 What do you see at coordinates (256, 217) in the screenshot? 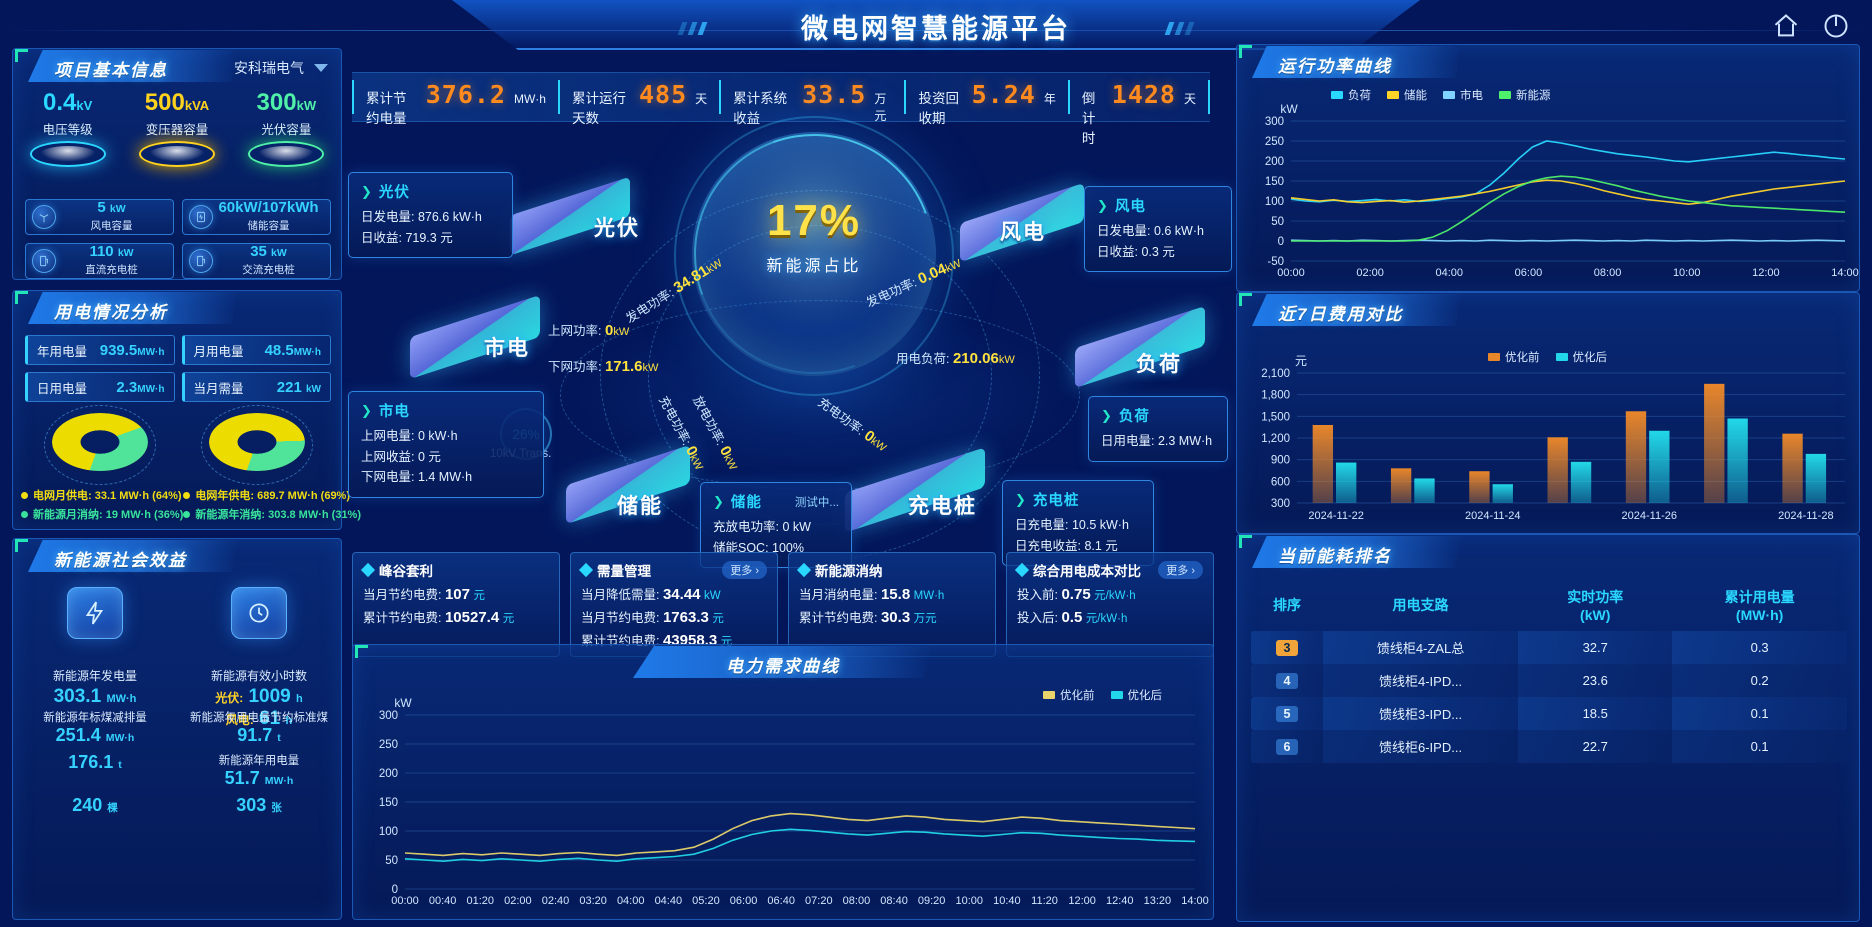
I see `minicard-storage: 60kW/107kWh 储能容量` at bounding box center [256, 217].